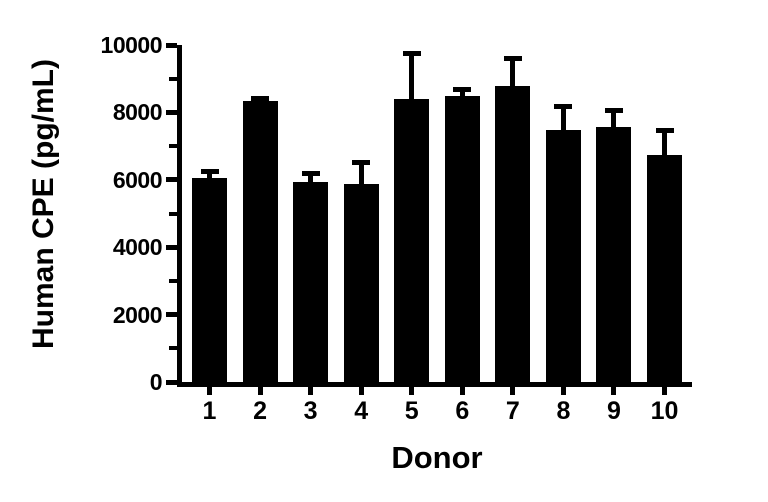  I want to click on y-tick-label: 4000, so click(137, 247).